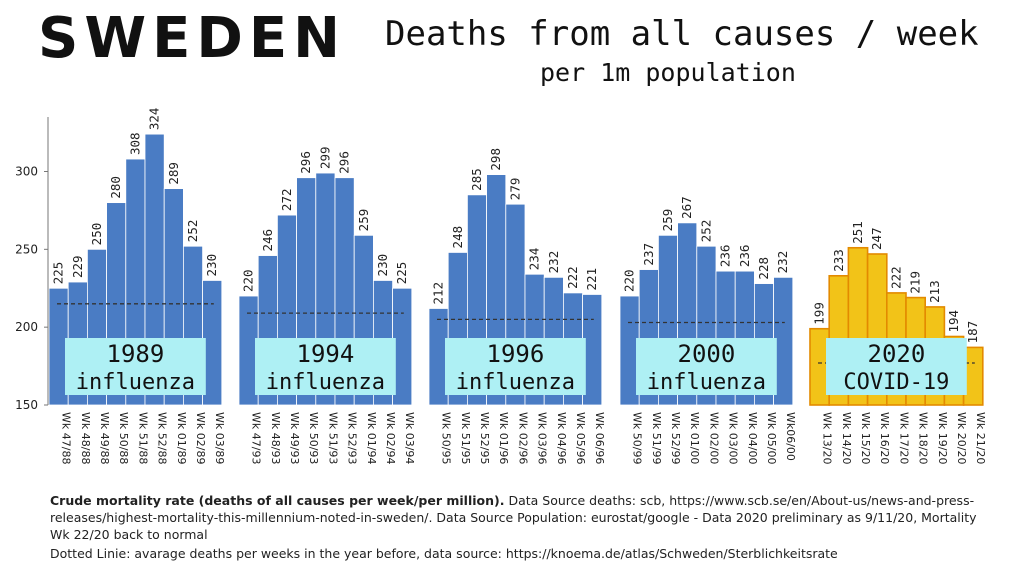 This screenshot has width=1024, height=576. I want to click on bar-value-label: 252, so click(705, 231).